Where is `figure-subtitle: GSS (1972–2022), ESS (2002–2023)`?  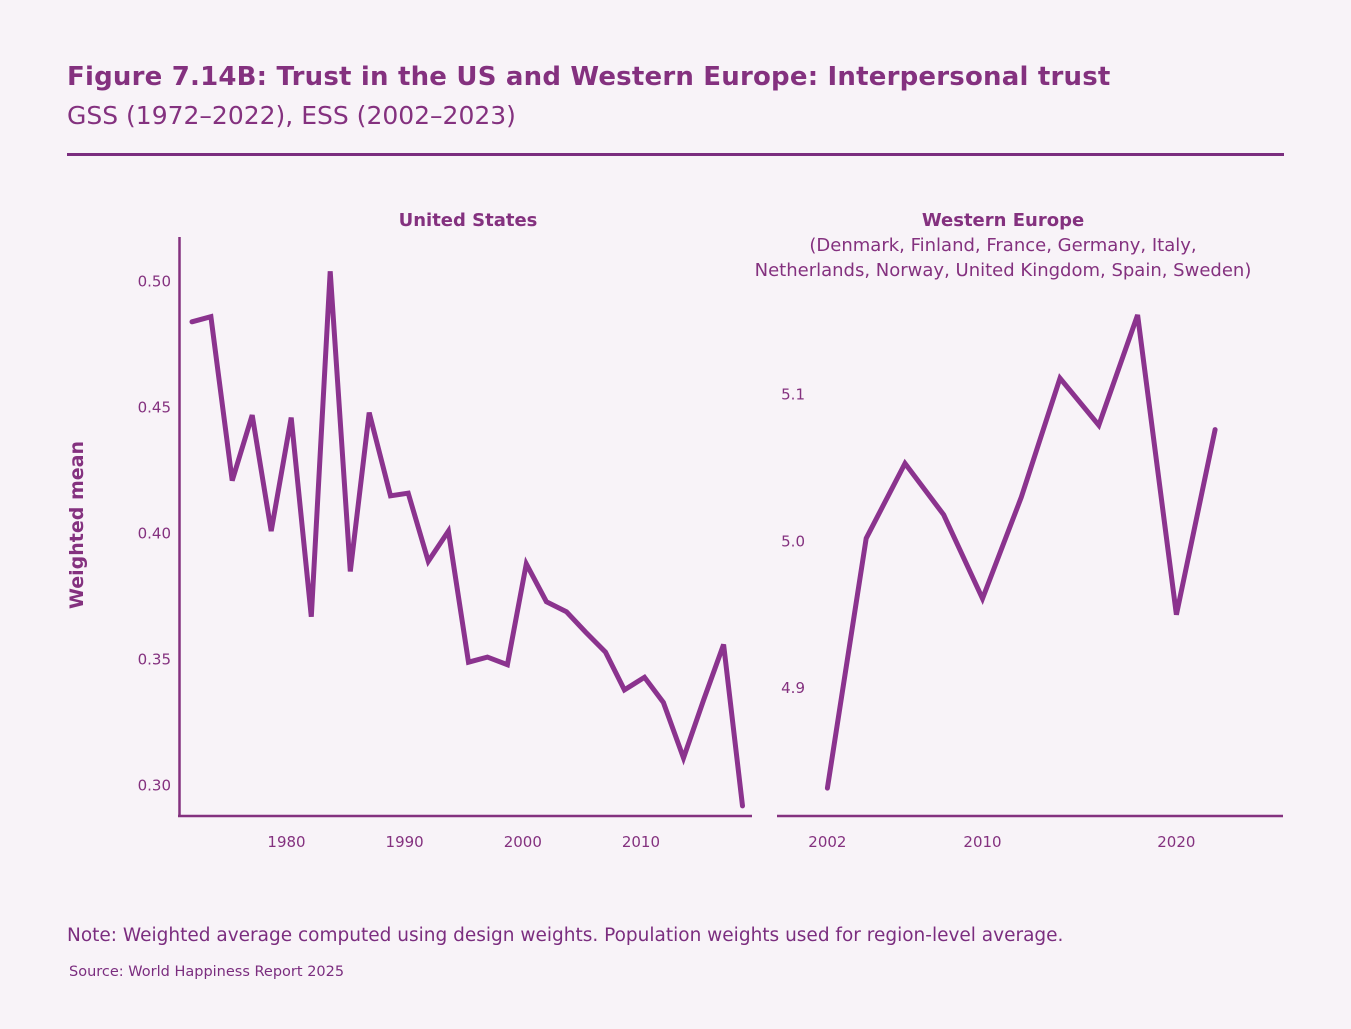
figure-subtitle: GSS (1972–2022), ESS (2002–2023) is located at coordinates (291, 115).